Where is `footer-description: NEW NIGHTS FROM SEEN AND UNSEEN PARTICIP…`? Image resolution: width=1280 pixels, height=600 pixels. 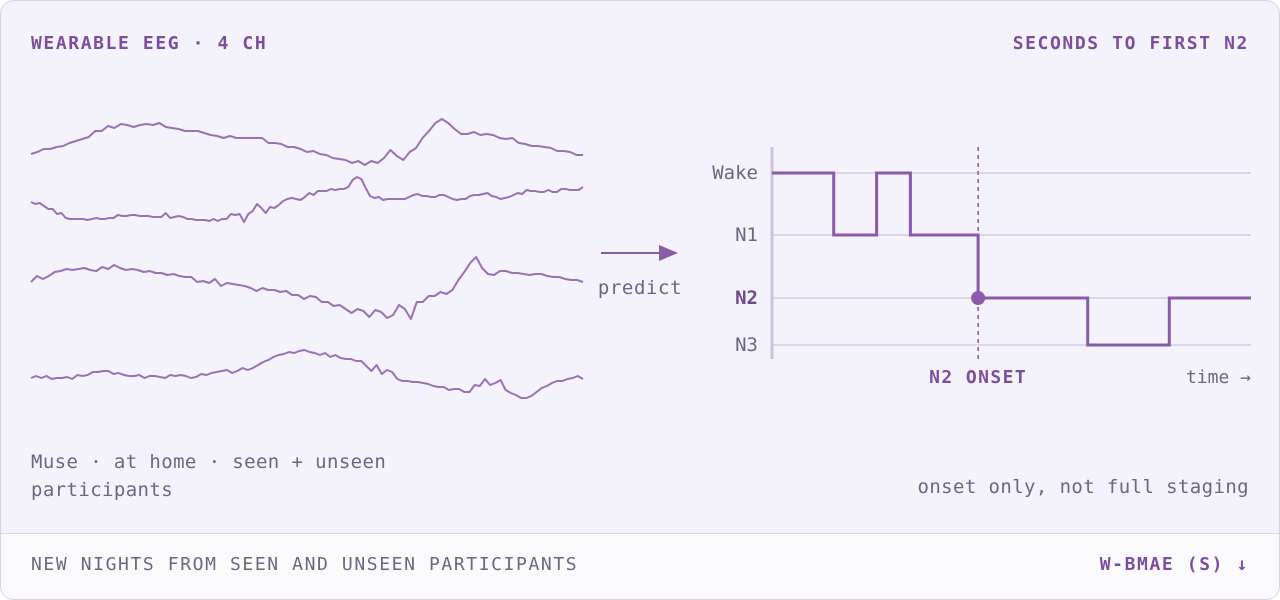
footer-description: NEW NIGHTS FROM SEEN AND UNSEEN PARTICIP… is located at coordinates (305, 564).